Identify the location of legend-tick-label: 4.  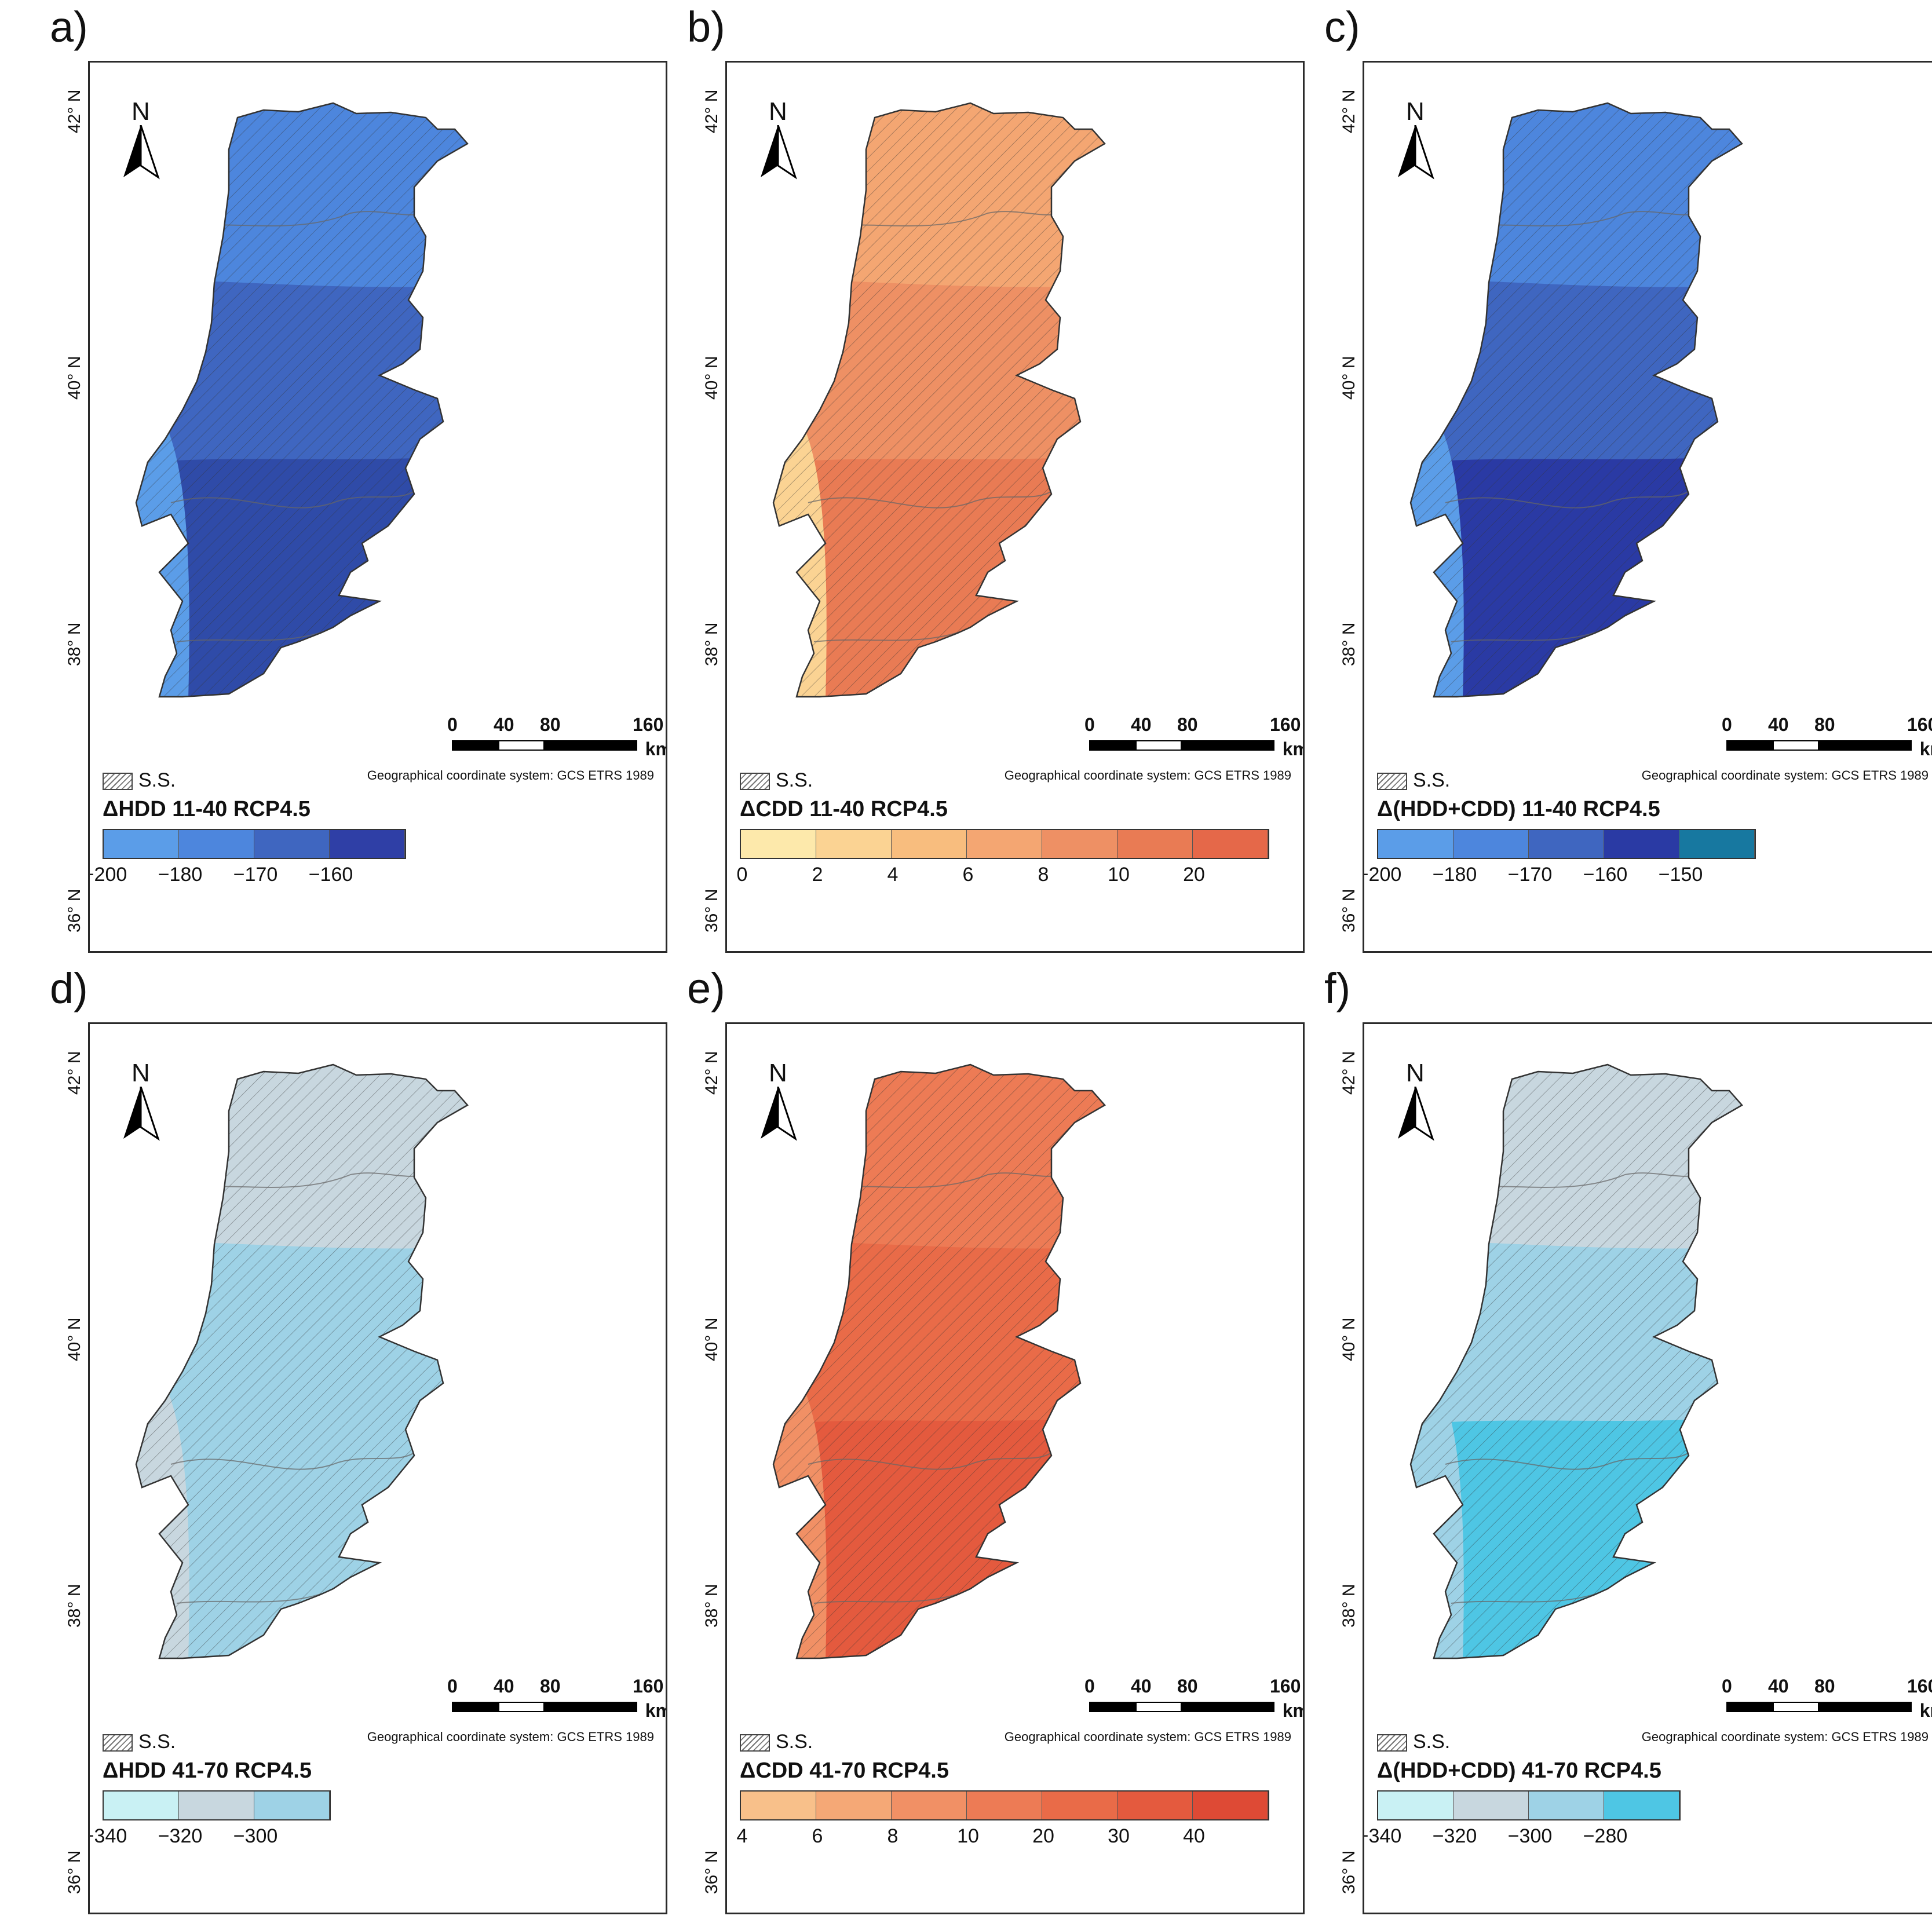
(742, 1836).